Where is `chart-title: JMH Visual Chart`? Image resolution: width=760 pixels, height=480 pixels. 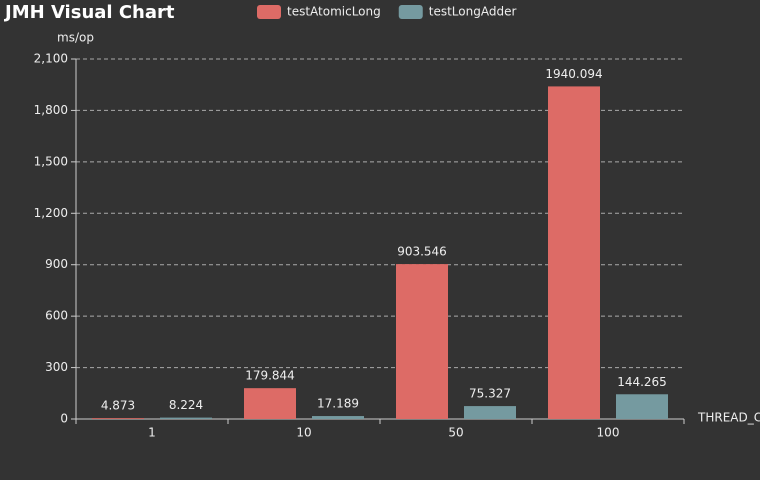
chart-title: JMH Visual Chart is located at coordinates (89, 12).